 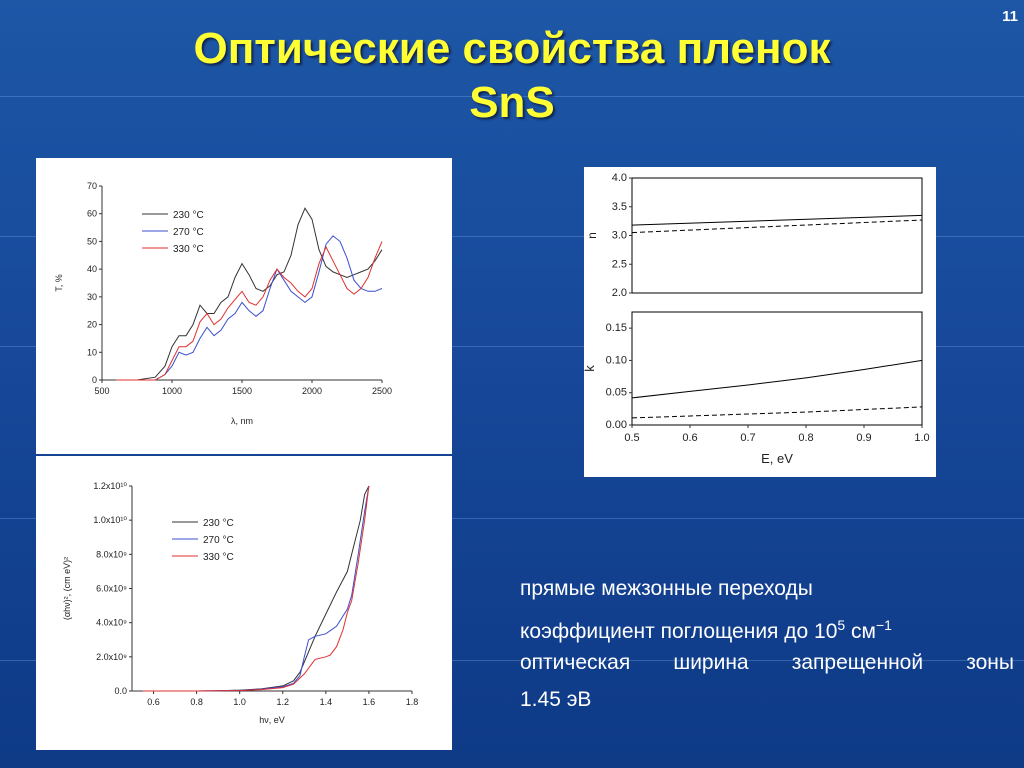 What do you see at coordinates (575, 662) in the screenshot?
I see `bullet-line-3-word: оптическая` at bounding box center [575, 662].